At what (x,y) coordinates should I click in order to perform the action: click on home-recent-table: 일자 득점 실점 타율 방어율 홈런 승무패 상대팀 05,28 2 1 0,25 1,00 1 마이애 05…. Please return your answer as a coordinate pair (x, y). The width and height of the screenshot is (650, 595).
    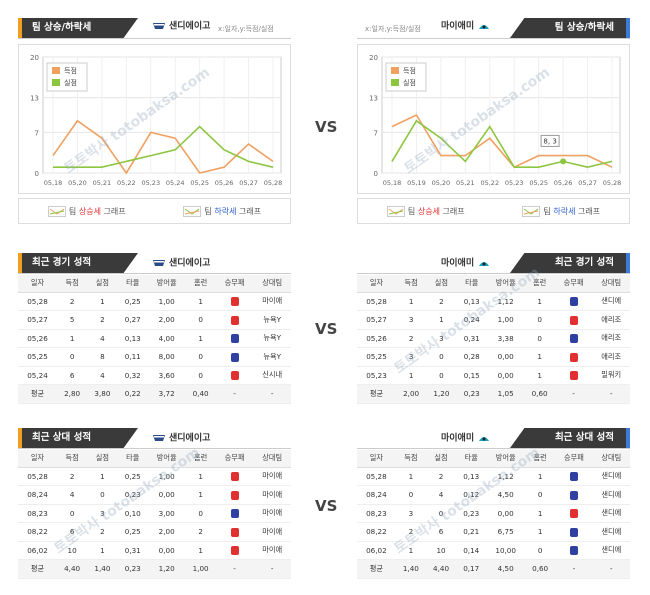
    Looking at the image, I should click on (154, 339).